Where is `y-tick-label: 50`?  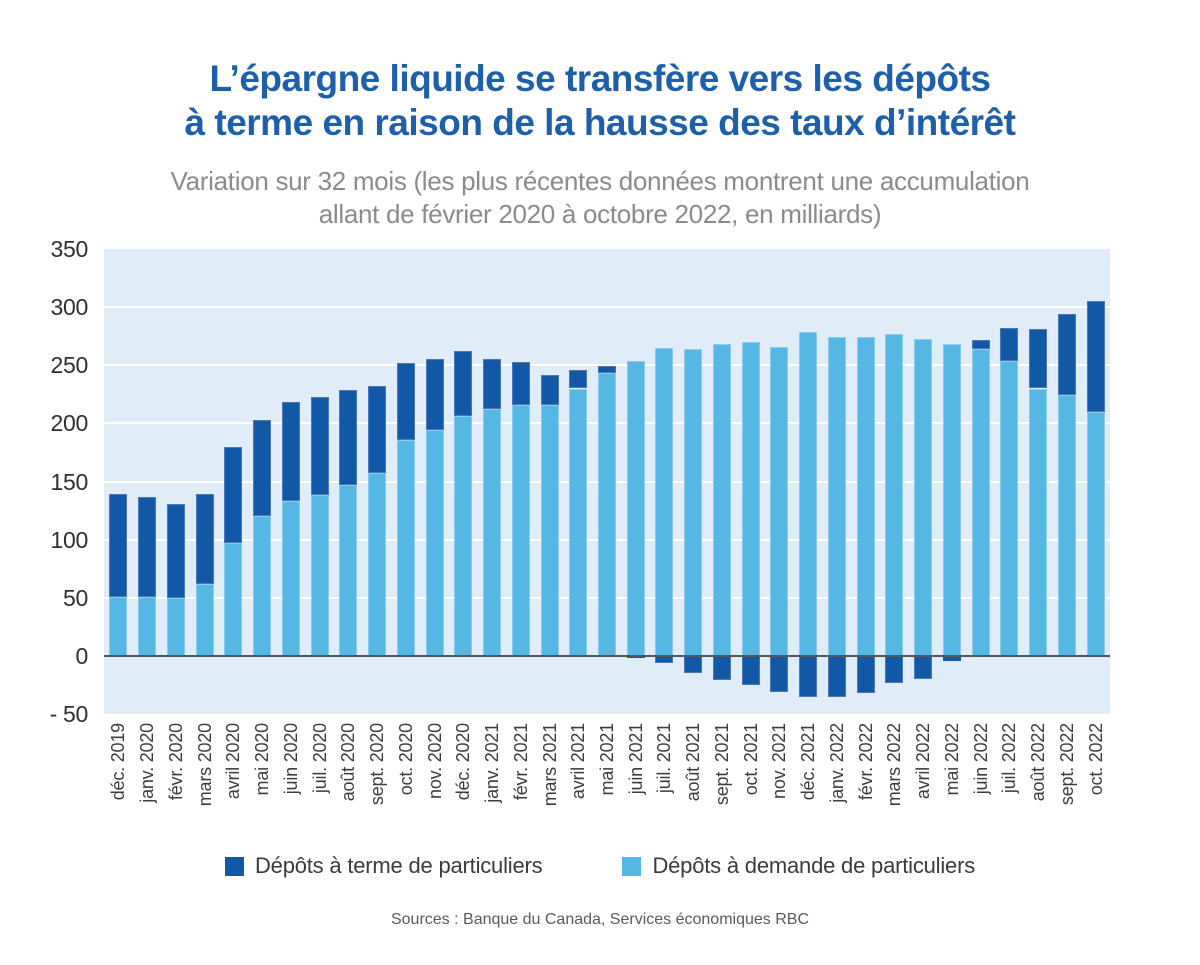
y-tick-label: 50 is located at coordinates (75, 597).